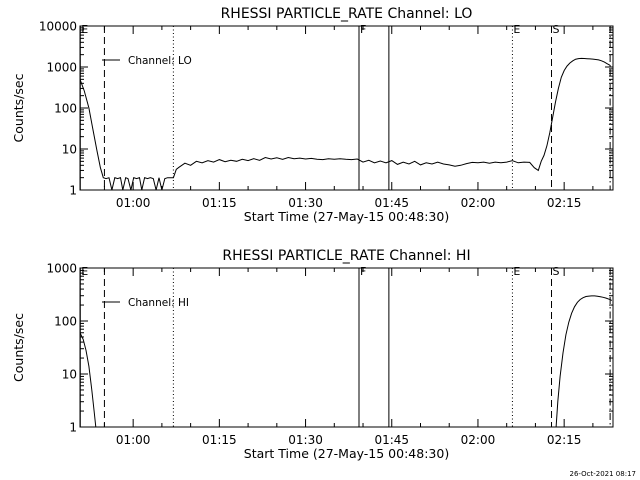 This screenshot has height=480, width=640. Describe the element at coordinates (346, 256) in the screenshot. I see `chart-title: RHESSI PARTICLE_RATE Channel: HI` at that location.